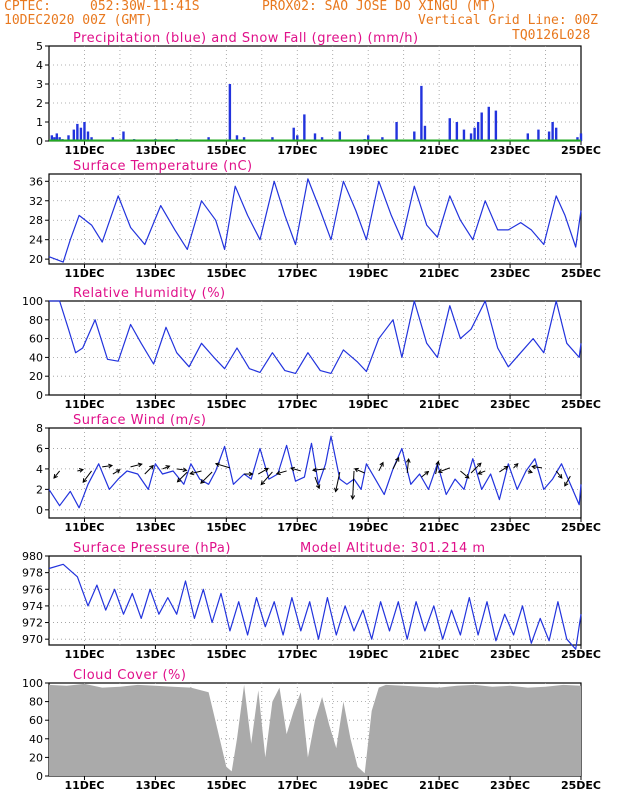  I want to click on y-tick-label: 974, so click(32, 606).